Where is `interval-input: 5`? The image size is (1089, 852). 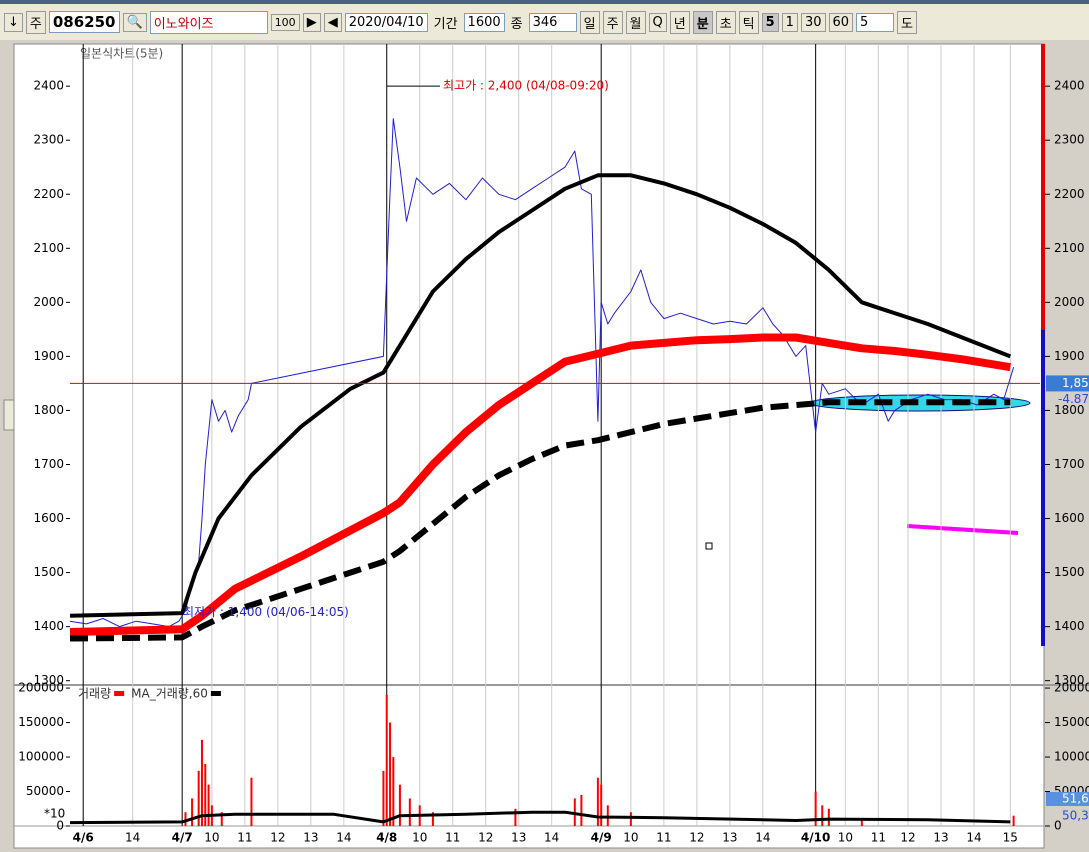
interval-input: 5 is located at coordinates (875, 22).